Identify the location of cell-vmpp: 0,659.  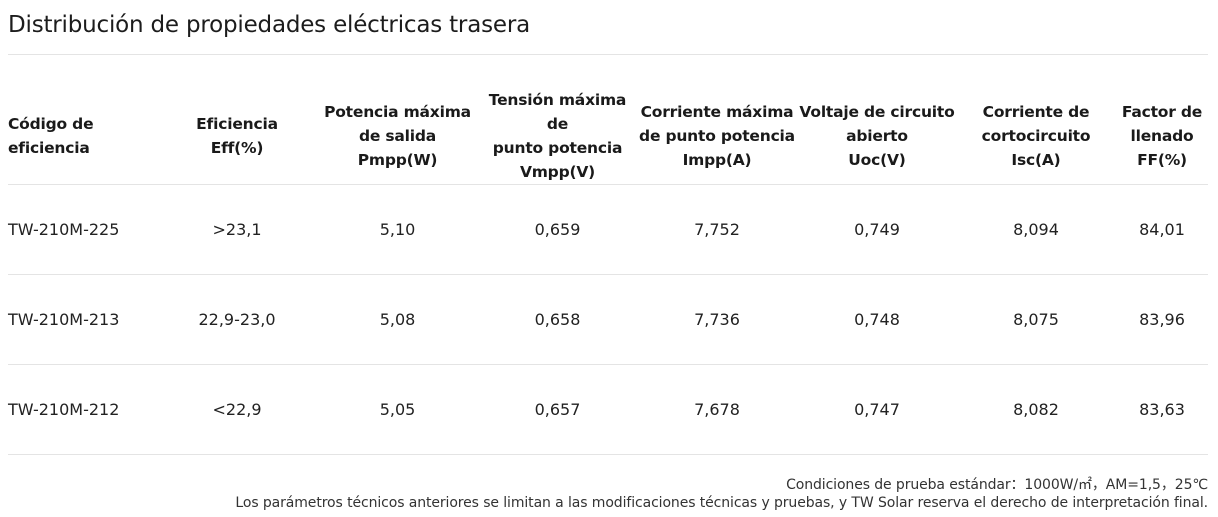
(557, 229).